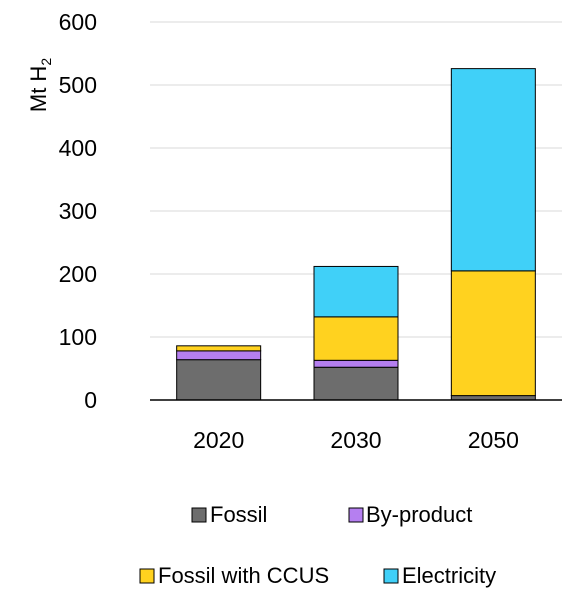 The width and height of the screenshot is (578, 590). Describe the element at coordinates (356, 338) in the screenshot. I see `bar-segment-fossil-with-ccus-2030` at that location.